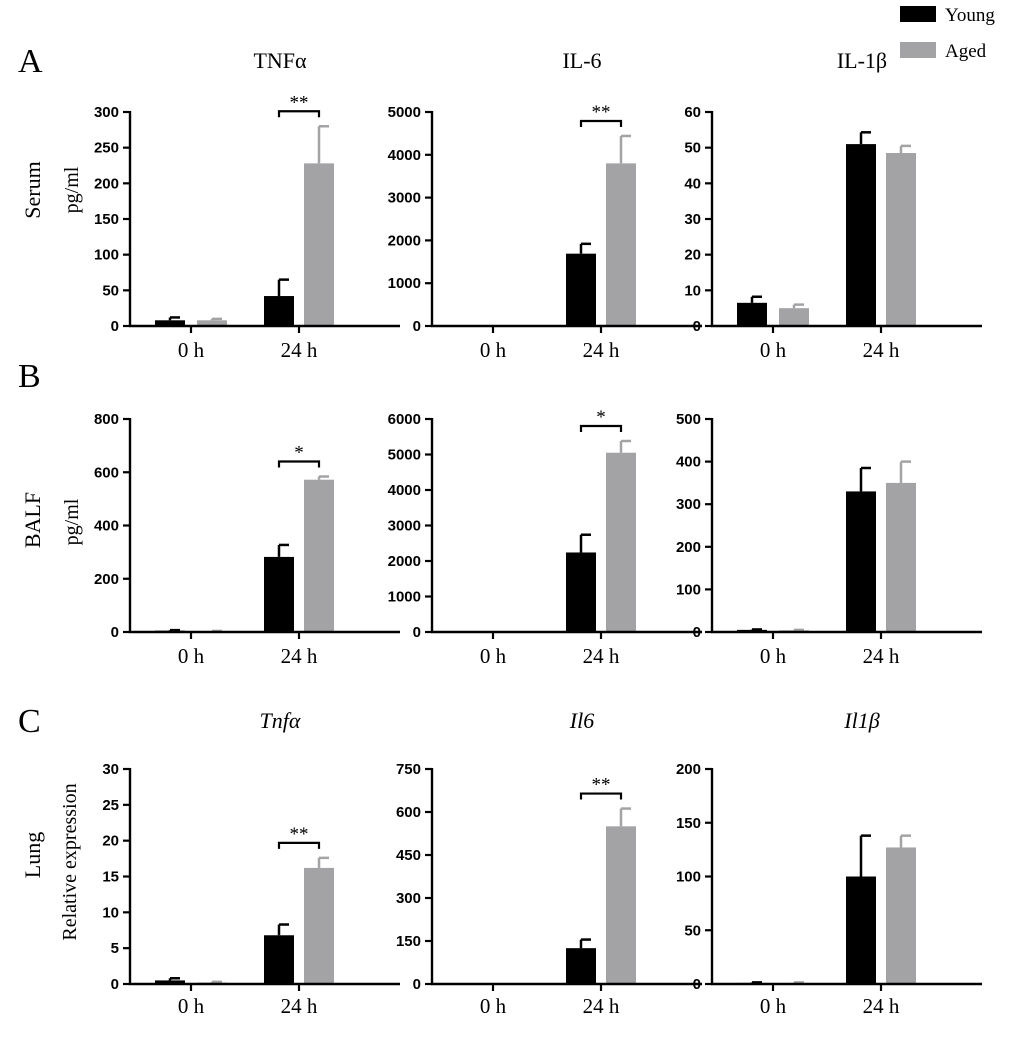  Describe the element at coordinates (829, 863) in the screenshot. I see `chart-c-3: Il1β 0 50 100 150 200 0 h 24 h` at that location.